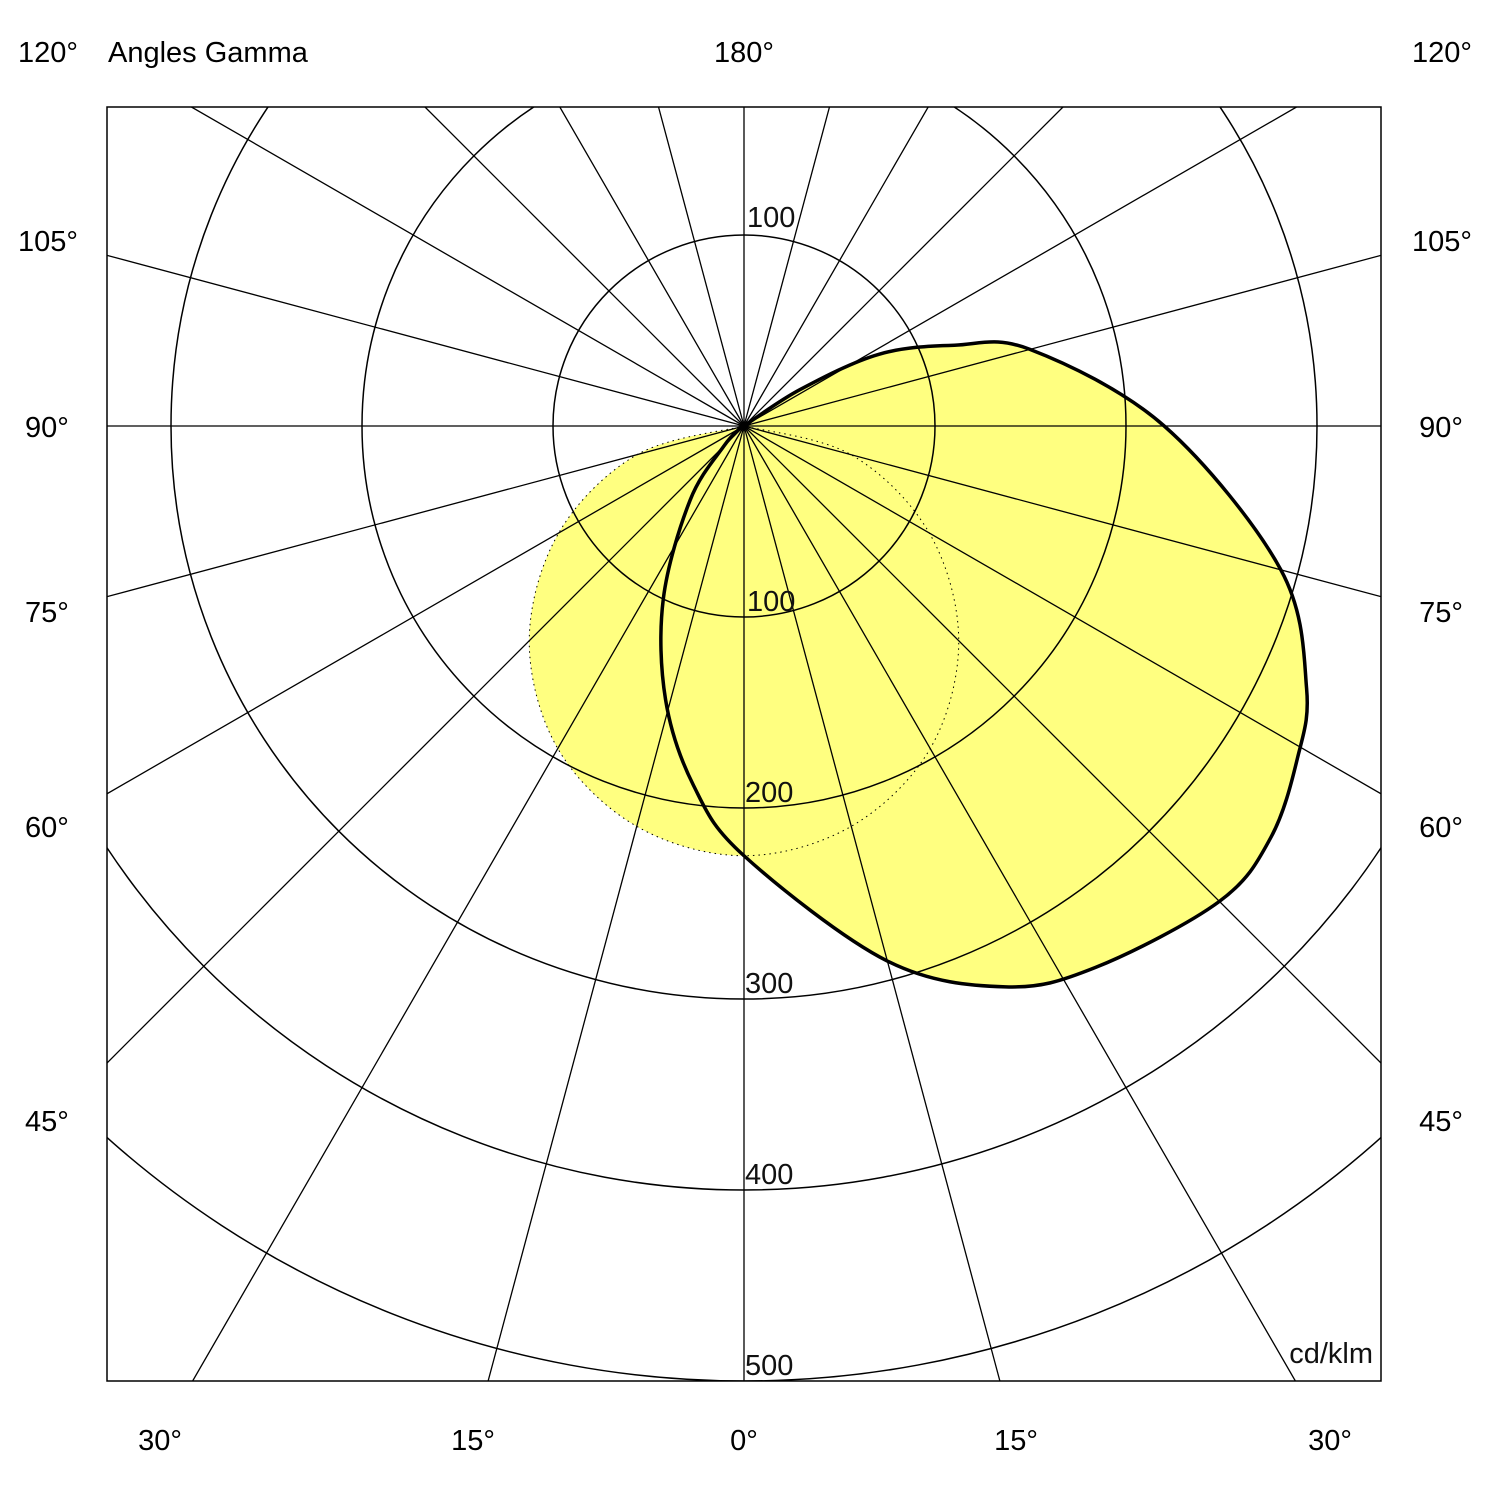 The height and width of the screenshot is (1490, 1490). What do you see at coordinates (1441, 828) in the screenshot?
I see `right-angle-label: 60°` at bounding box center [1441, 828].